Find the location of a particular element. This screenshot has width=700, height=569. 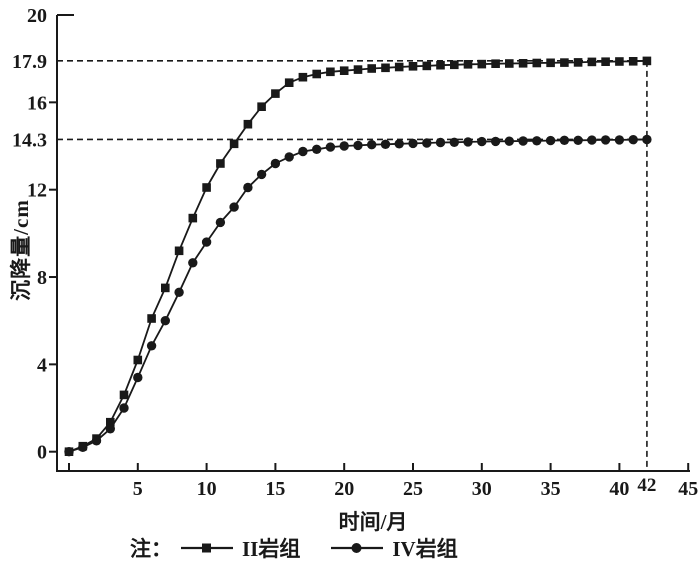

y-tick-label-8: 8 is located at coordinates (42, 278).